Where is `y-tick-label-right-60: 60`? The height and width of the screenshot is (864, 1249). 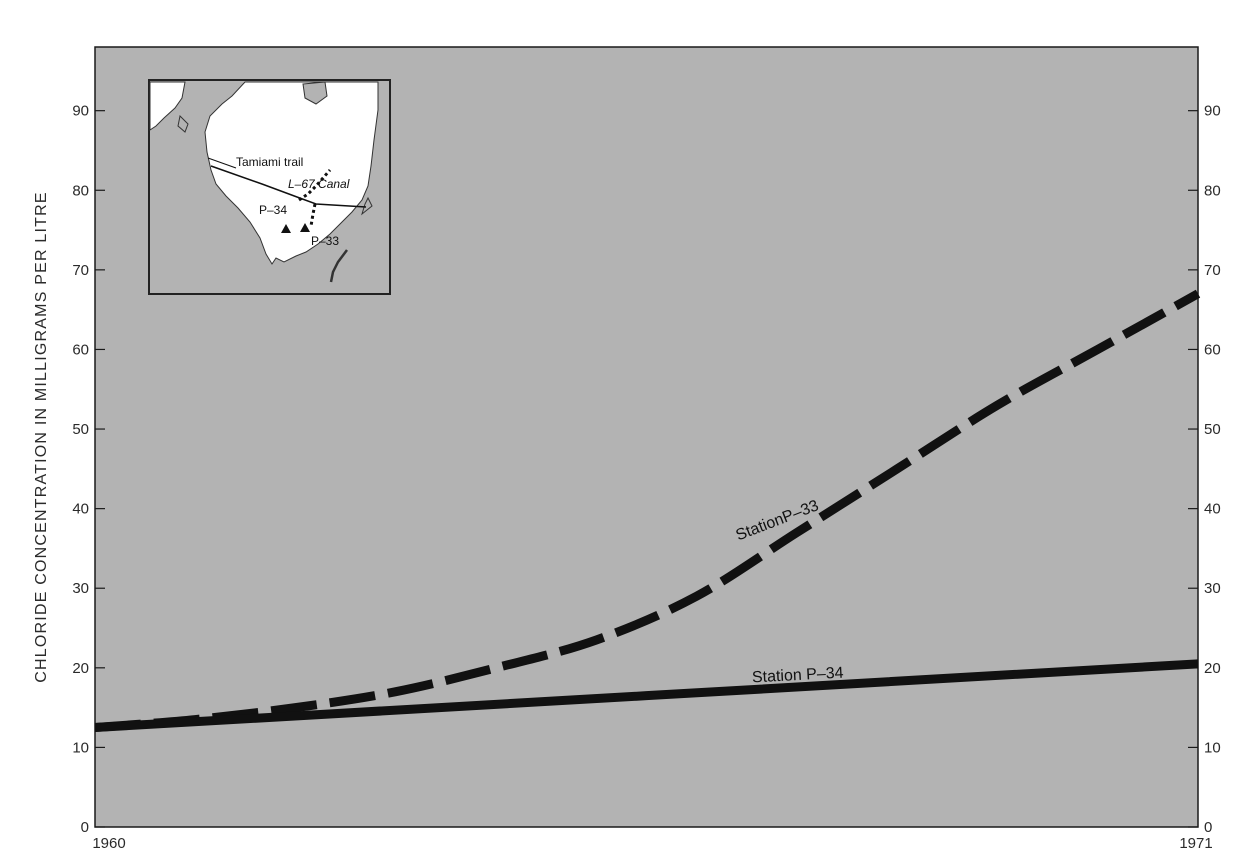
y-tick-label-right-60: 60 is located at coordinates (1212, 349).